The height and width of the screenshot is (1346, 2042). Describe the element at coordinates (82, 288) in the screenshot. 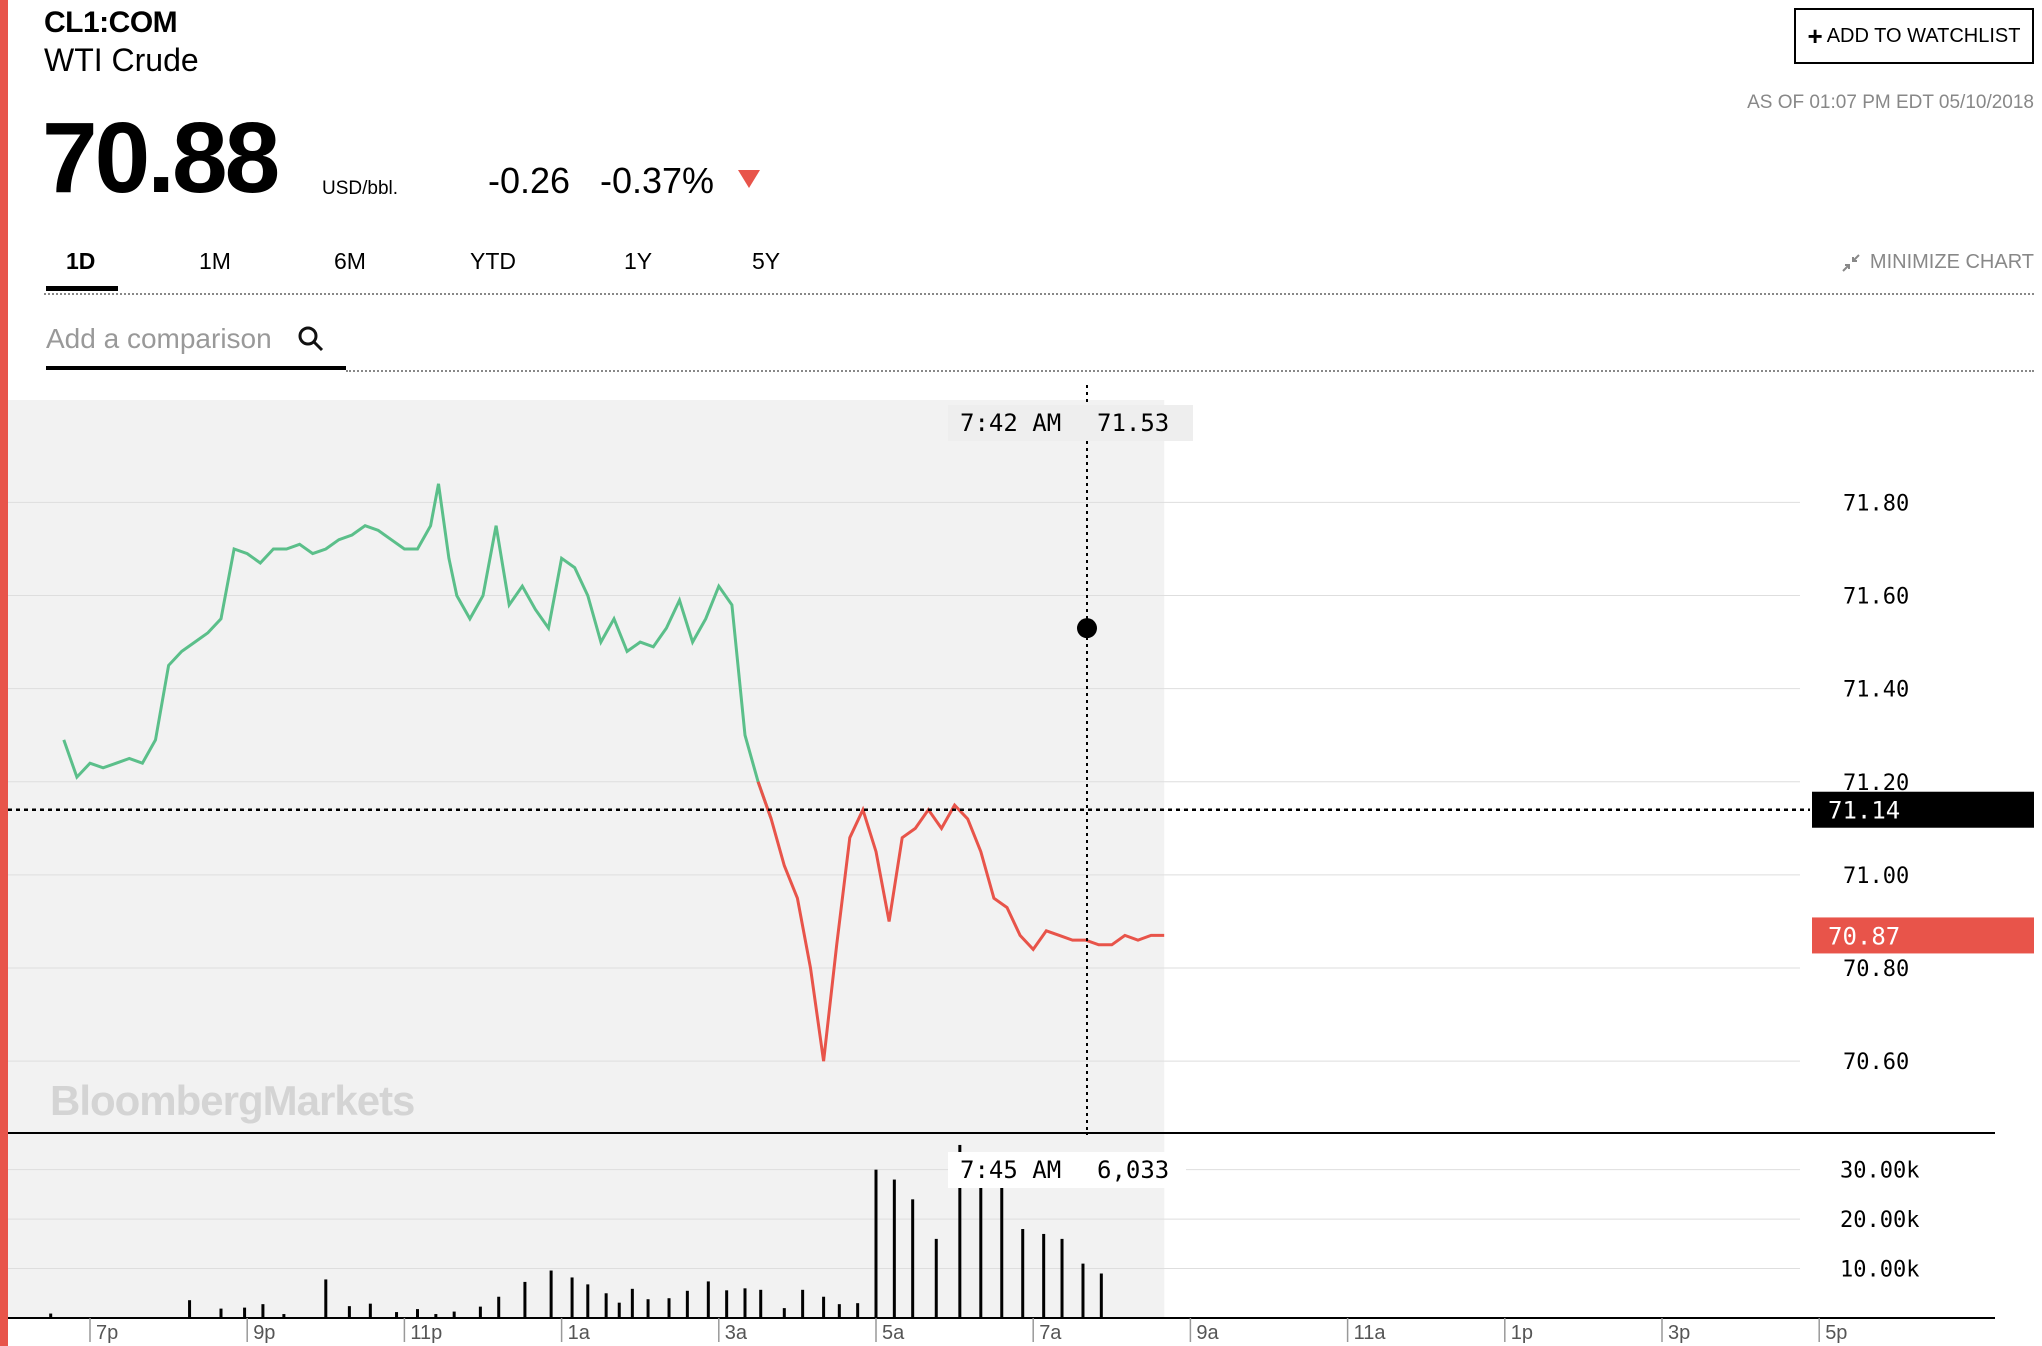

I see `active-tab-indicator` at that location.